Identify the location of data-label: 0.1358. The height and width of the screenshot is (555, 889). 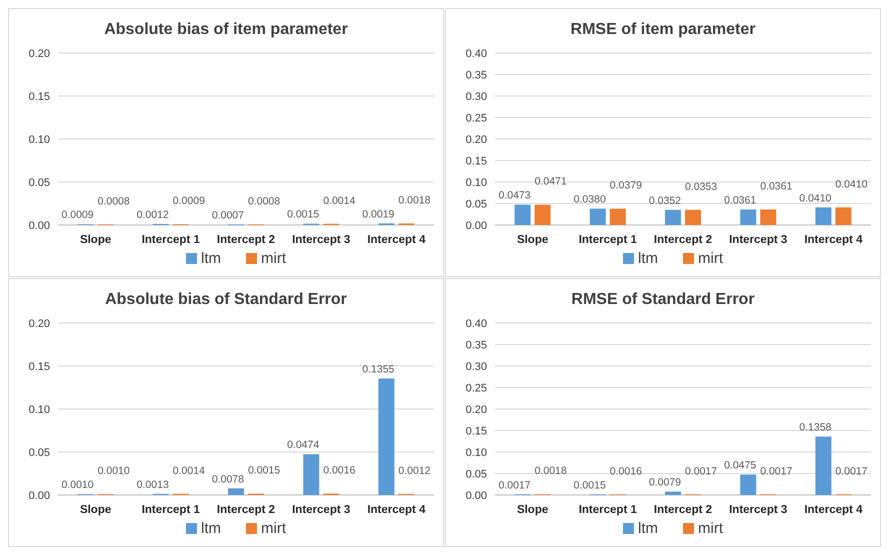
(815, 428).